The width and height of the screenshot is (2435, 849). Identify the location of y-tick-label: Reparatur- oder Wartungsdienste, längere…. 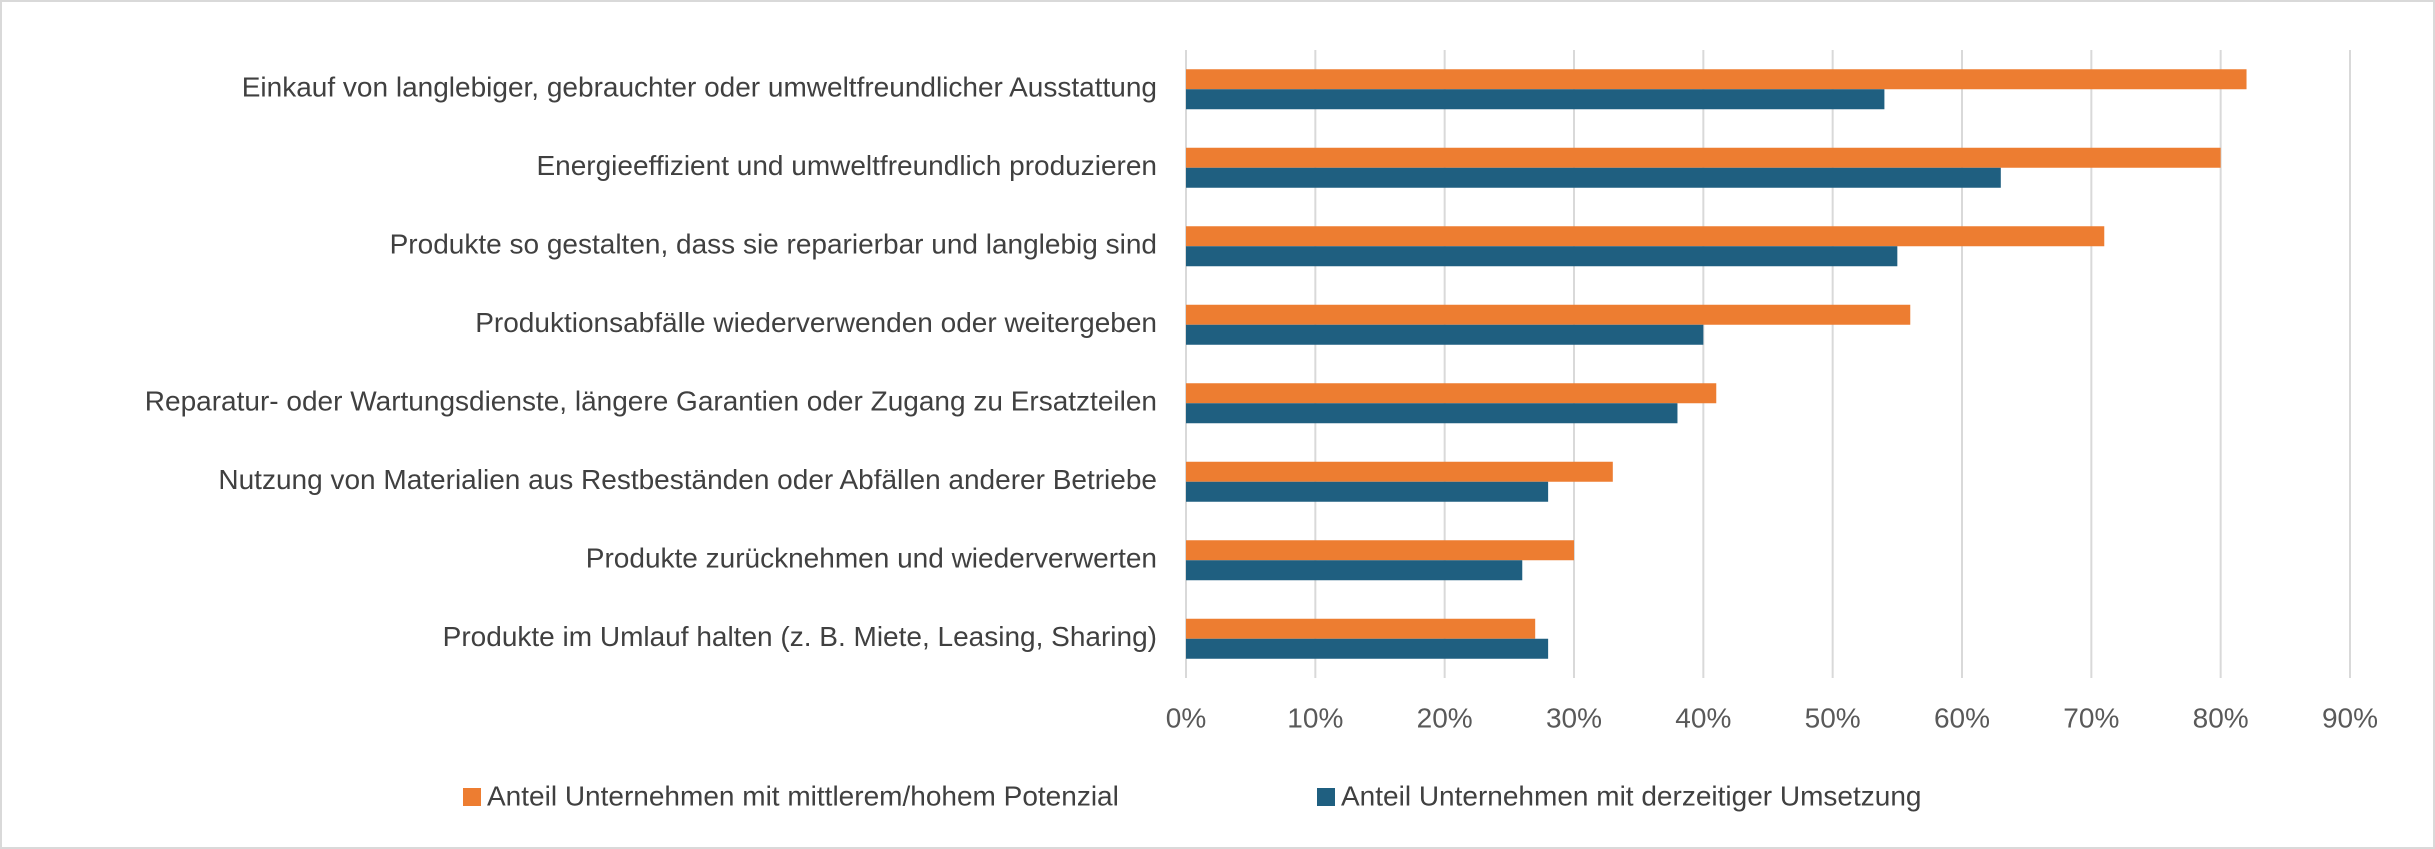
(651, 401).